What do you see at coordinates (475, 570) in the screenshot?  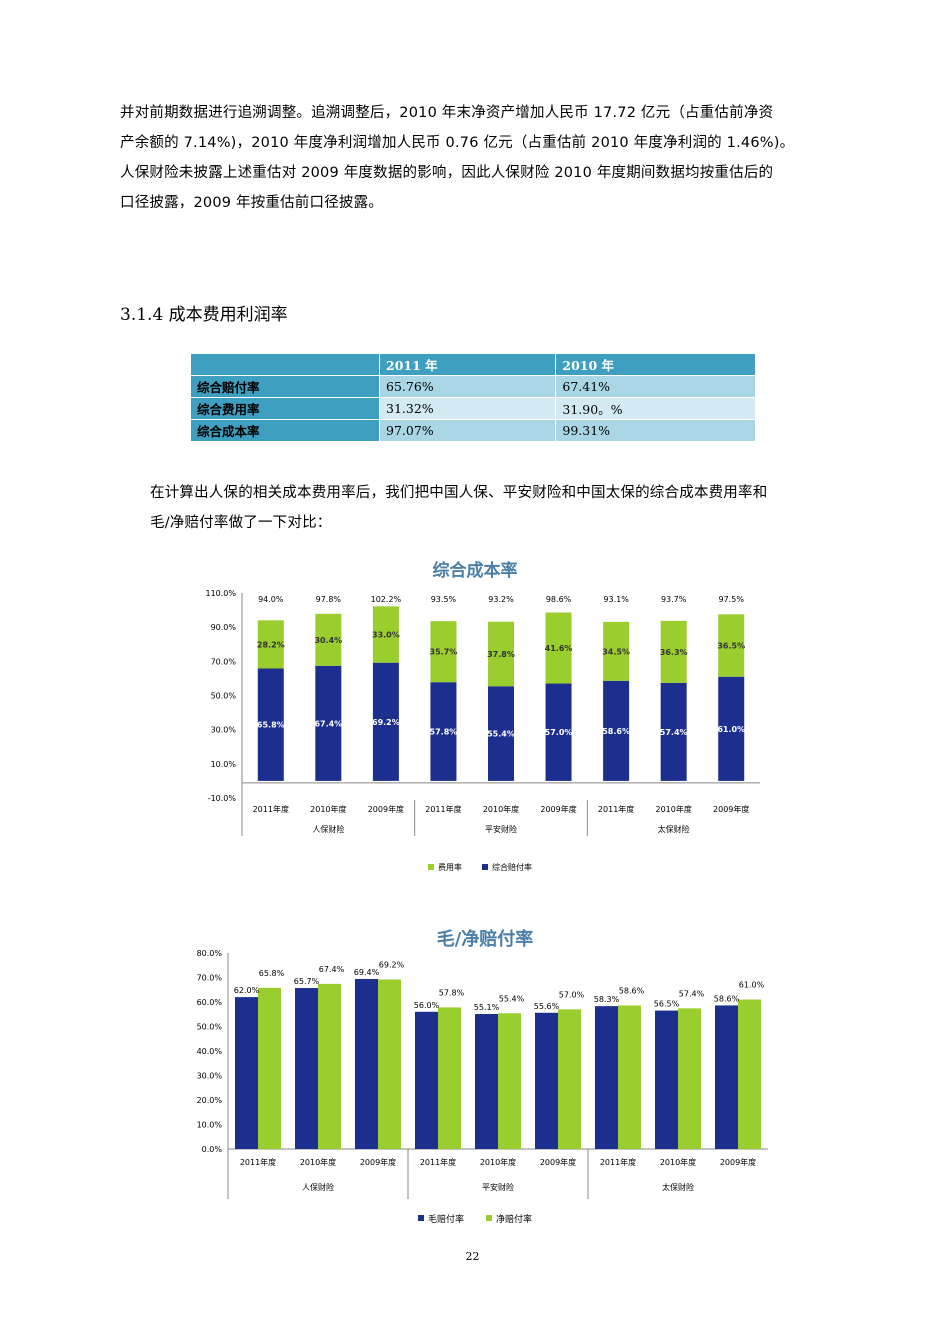 I see `chart-title: 综合成本率` at bounding box center [475, 570].